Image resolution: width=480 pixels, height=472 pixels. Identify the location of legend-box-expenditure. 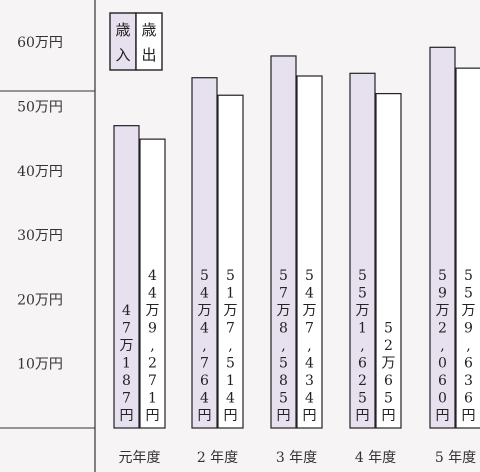
(149, 41).